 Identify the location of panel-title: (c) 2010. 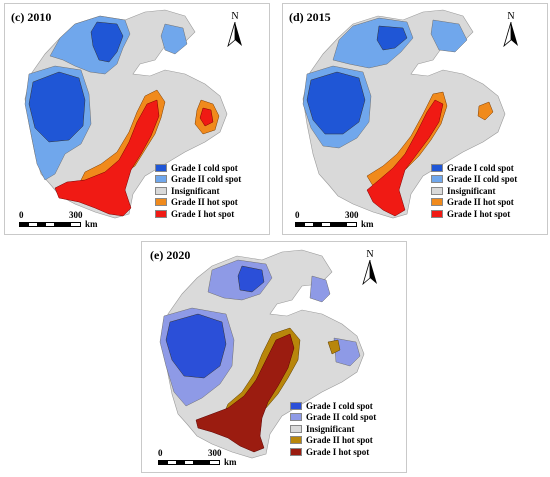
(31, 17).